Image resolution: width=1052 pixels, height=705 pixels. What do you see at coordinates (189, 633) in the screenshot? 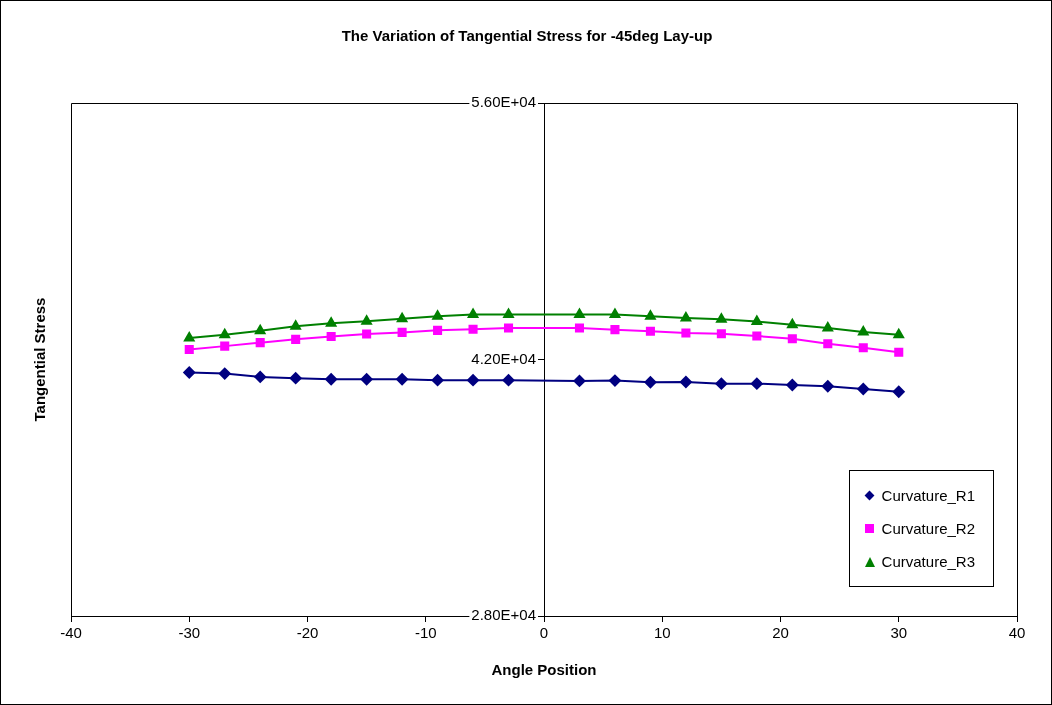
I see `x-tick-label: -30` at bounding box center [189, 633].